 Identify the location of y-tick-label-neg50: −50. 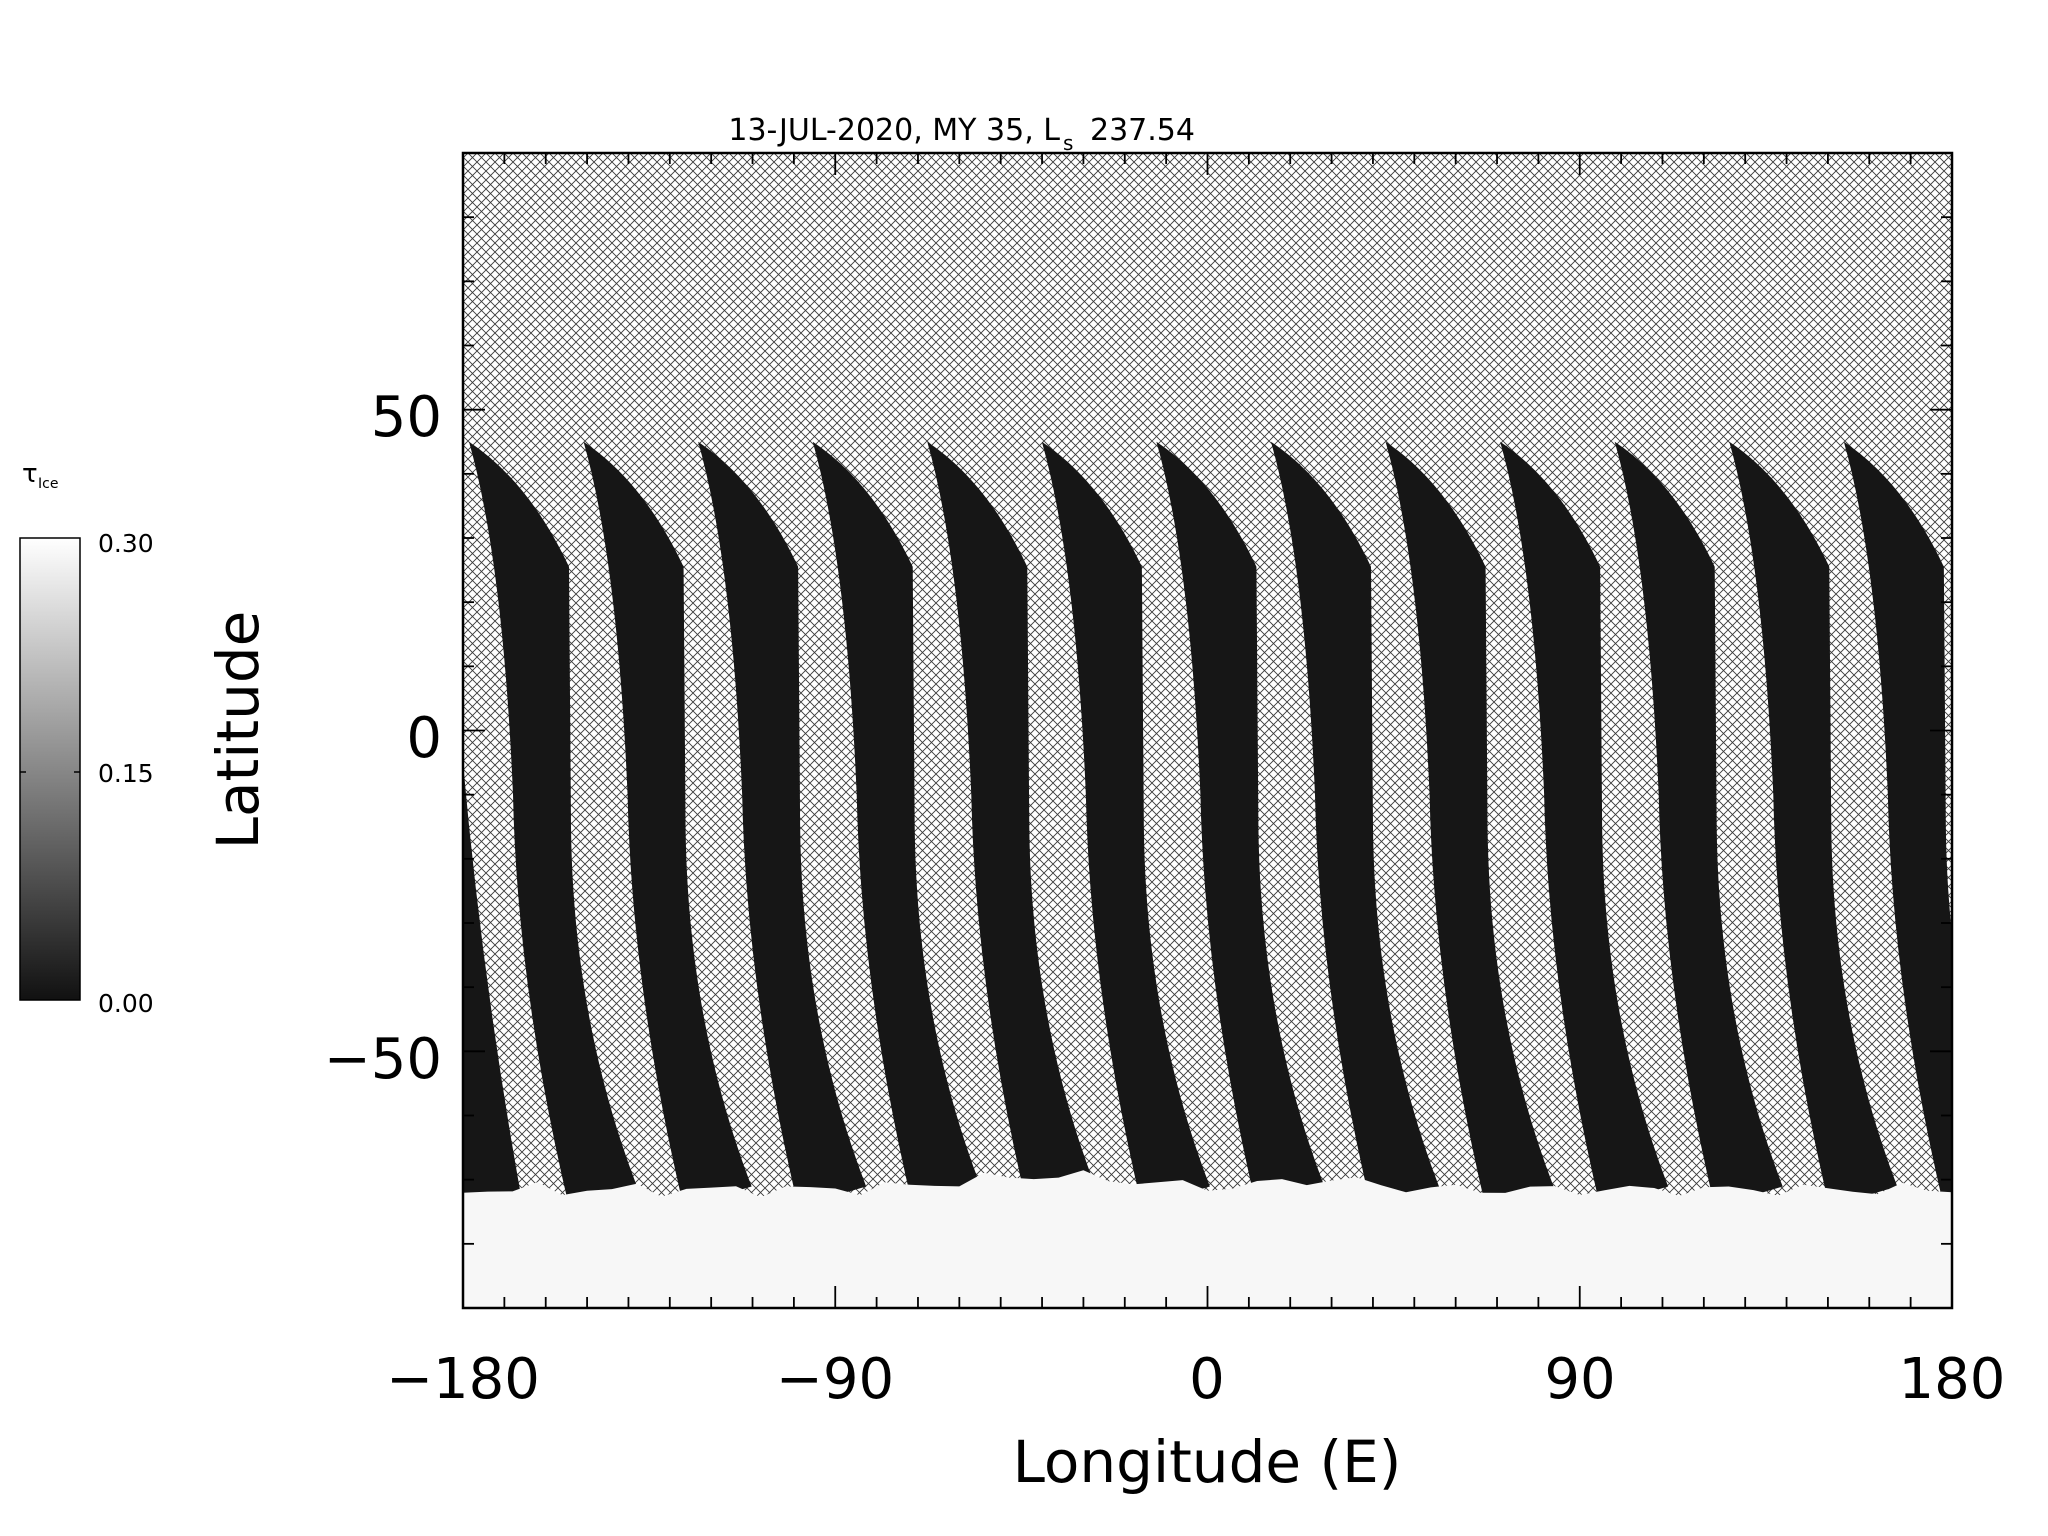
(383, 1059).